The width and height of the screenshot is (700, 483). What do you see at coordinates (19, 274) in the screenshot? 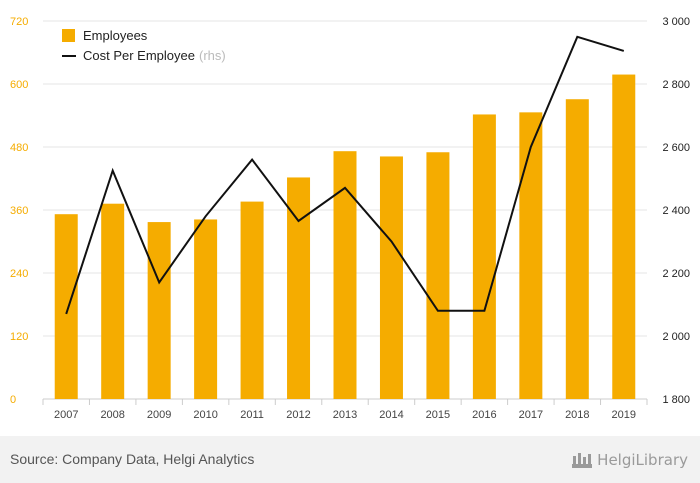
I see `left-tick-label: 240` at bounding box center [19, 274].